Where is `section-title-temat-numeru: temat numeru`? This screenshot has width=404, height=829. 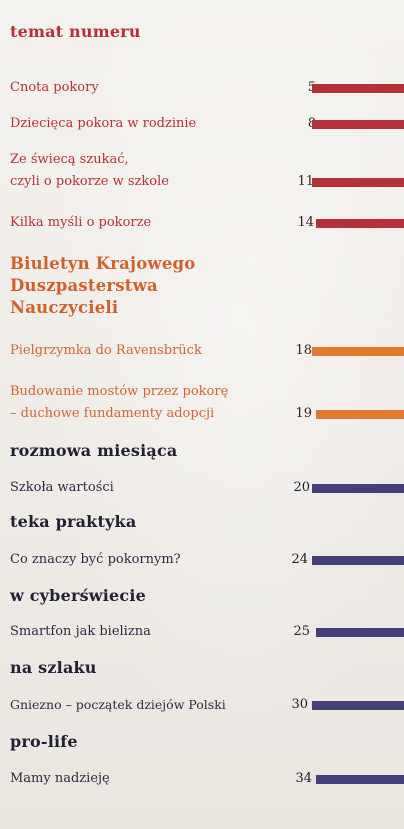
section-title-temat-numeru: temat numeru is located at coordinates (75, 31).